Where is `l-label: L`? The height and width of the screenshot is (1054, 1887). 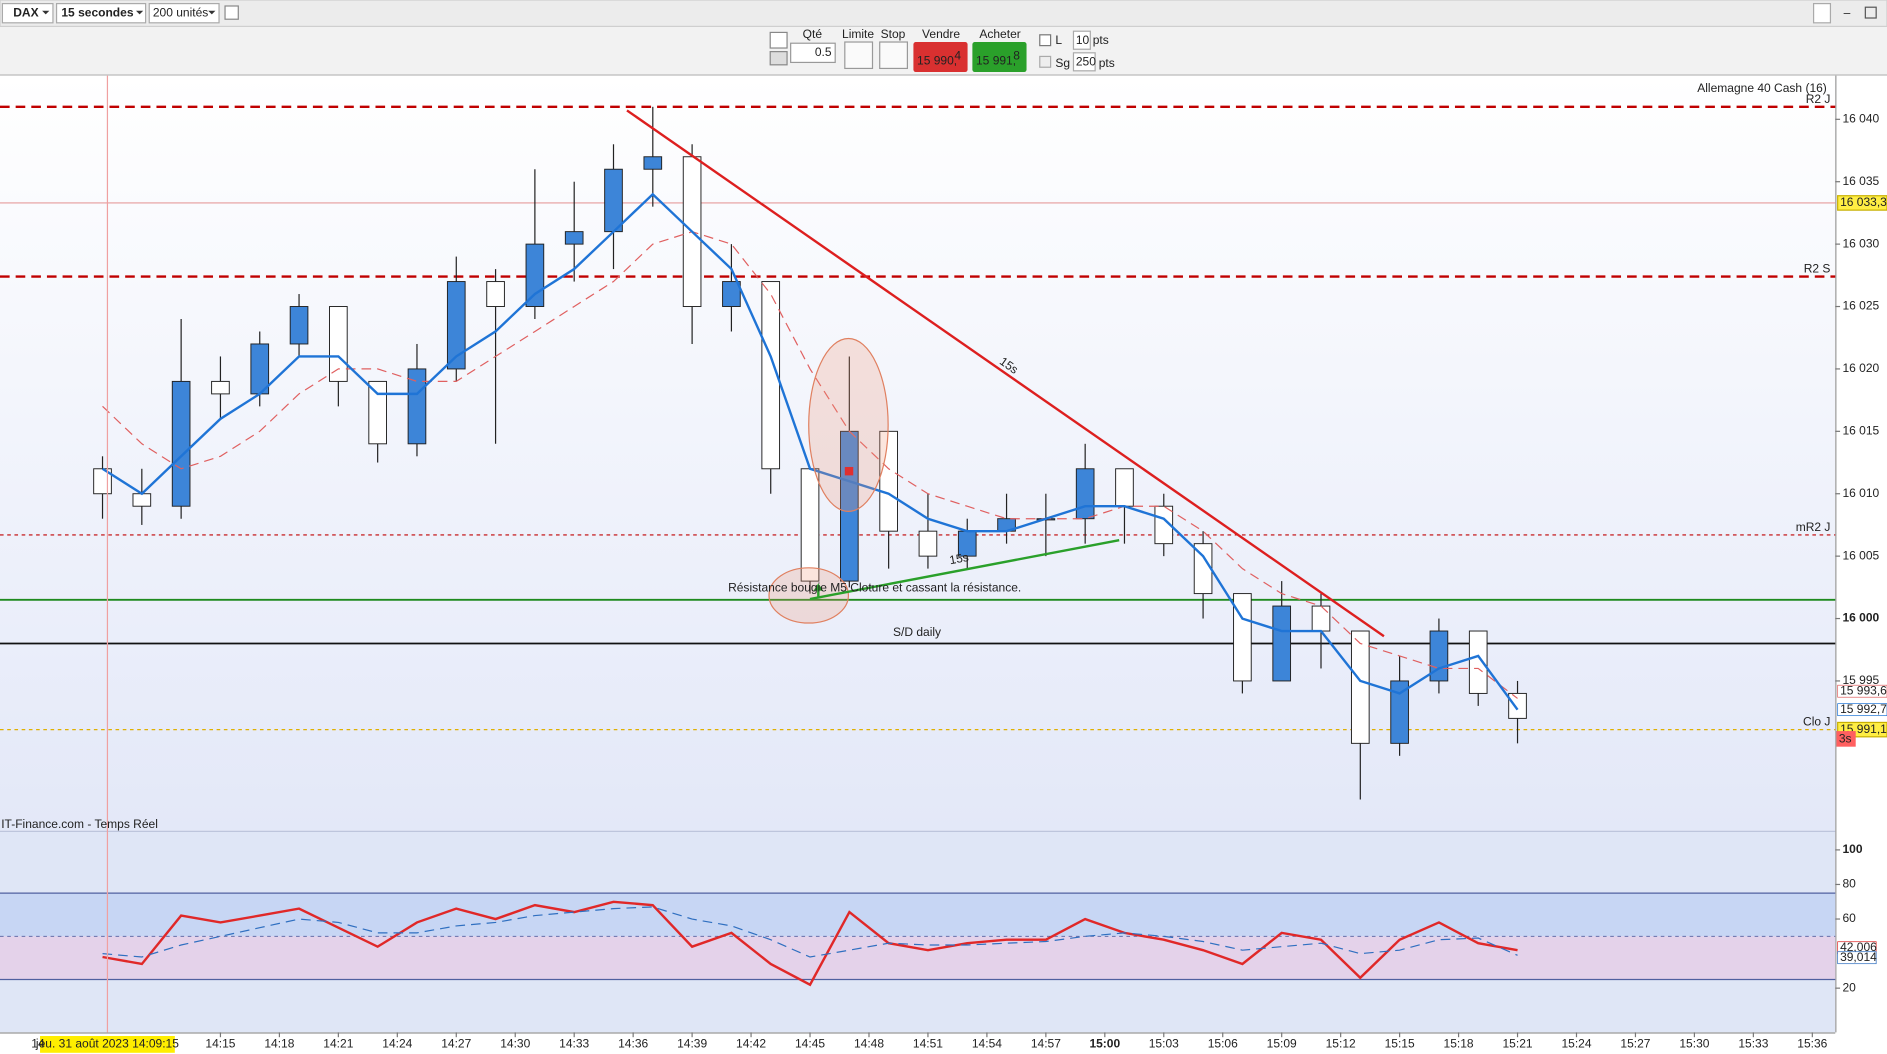
l-label: L is located at coordinates (1058, 40).